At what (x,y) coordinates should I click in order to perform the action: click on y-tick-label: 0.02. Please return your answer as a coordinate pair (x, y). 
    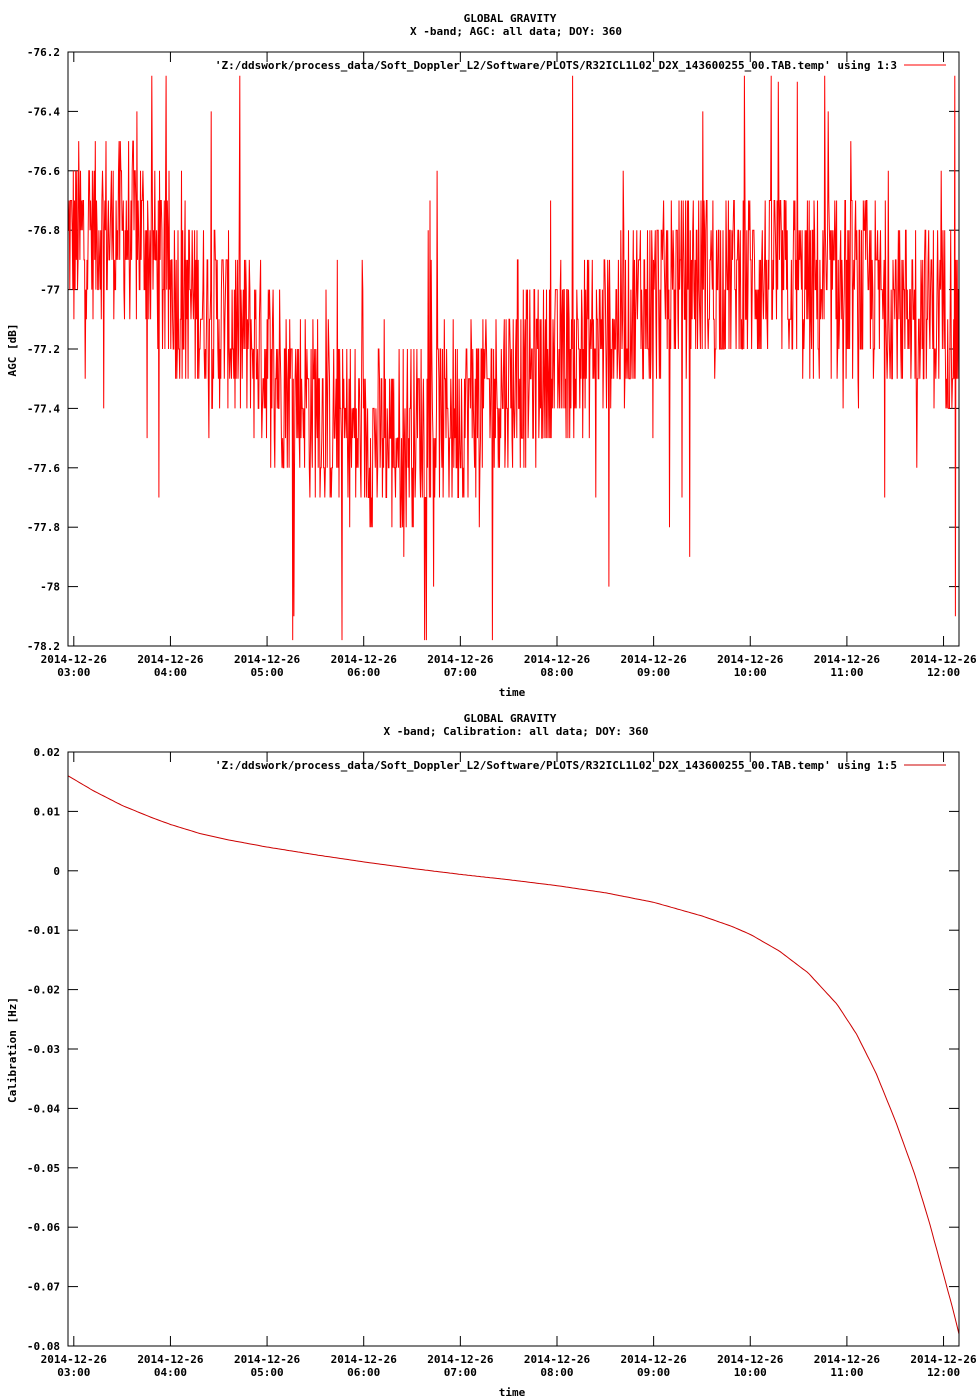
    Looking at the image, I should click on (47, 752).